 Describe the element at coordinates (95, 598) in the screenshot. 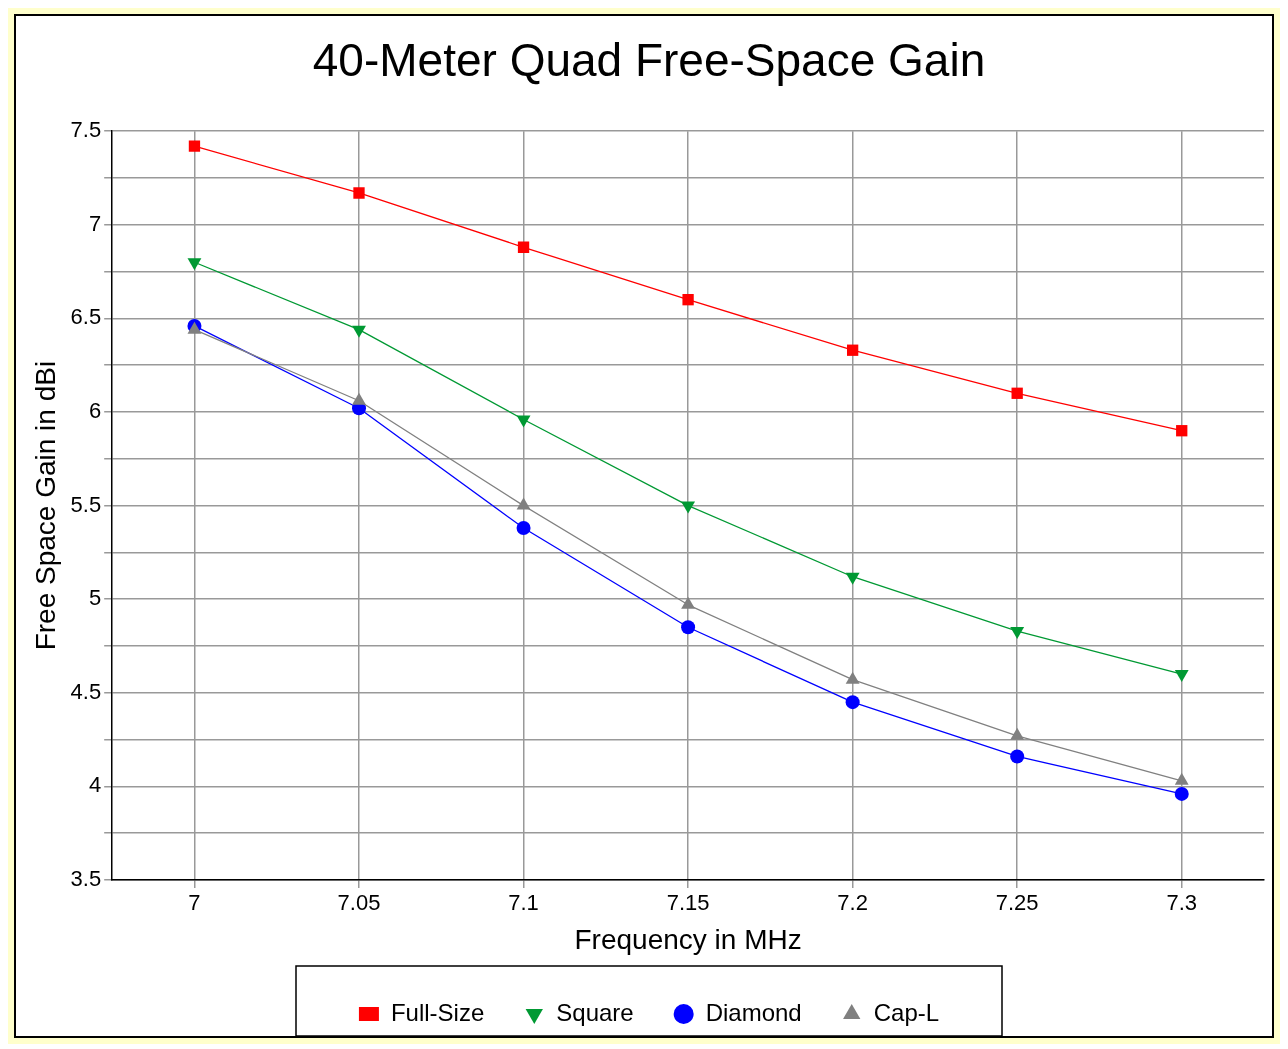

I see `y-tick-label: 5` at that location.